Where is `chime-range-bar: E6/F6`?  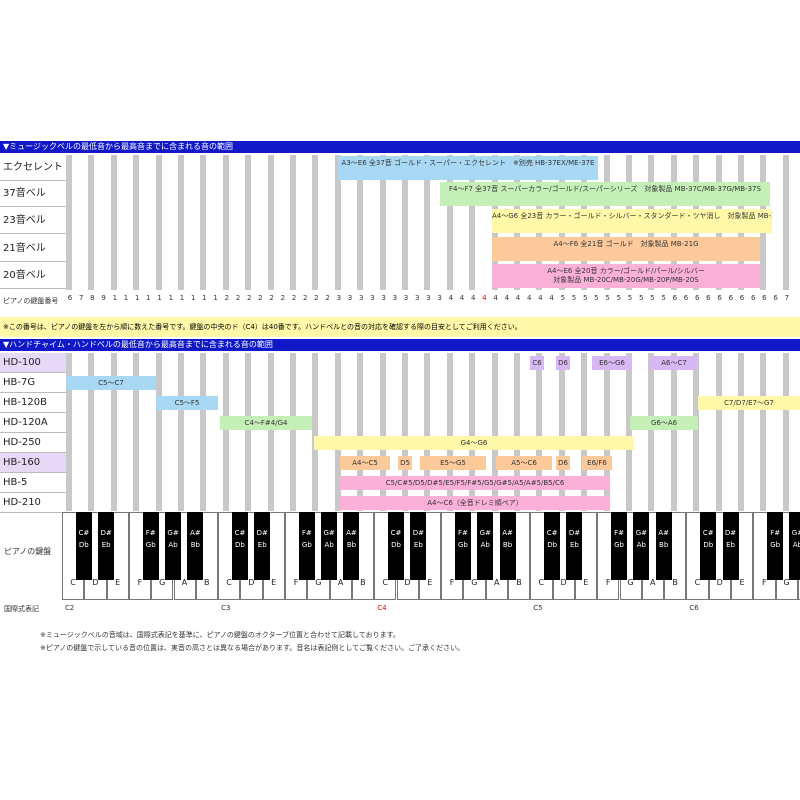 chime-range-bar: E6/F6 is located at coordinates (597, 463).